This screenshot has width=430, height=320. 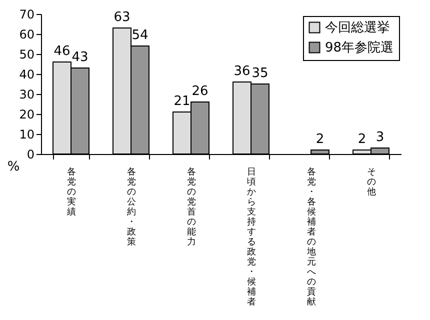 I want to click on y-tick-label: 20, so click(x=26, y=115).